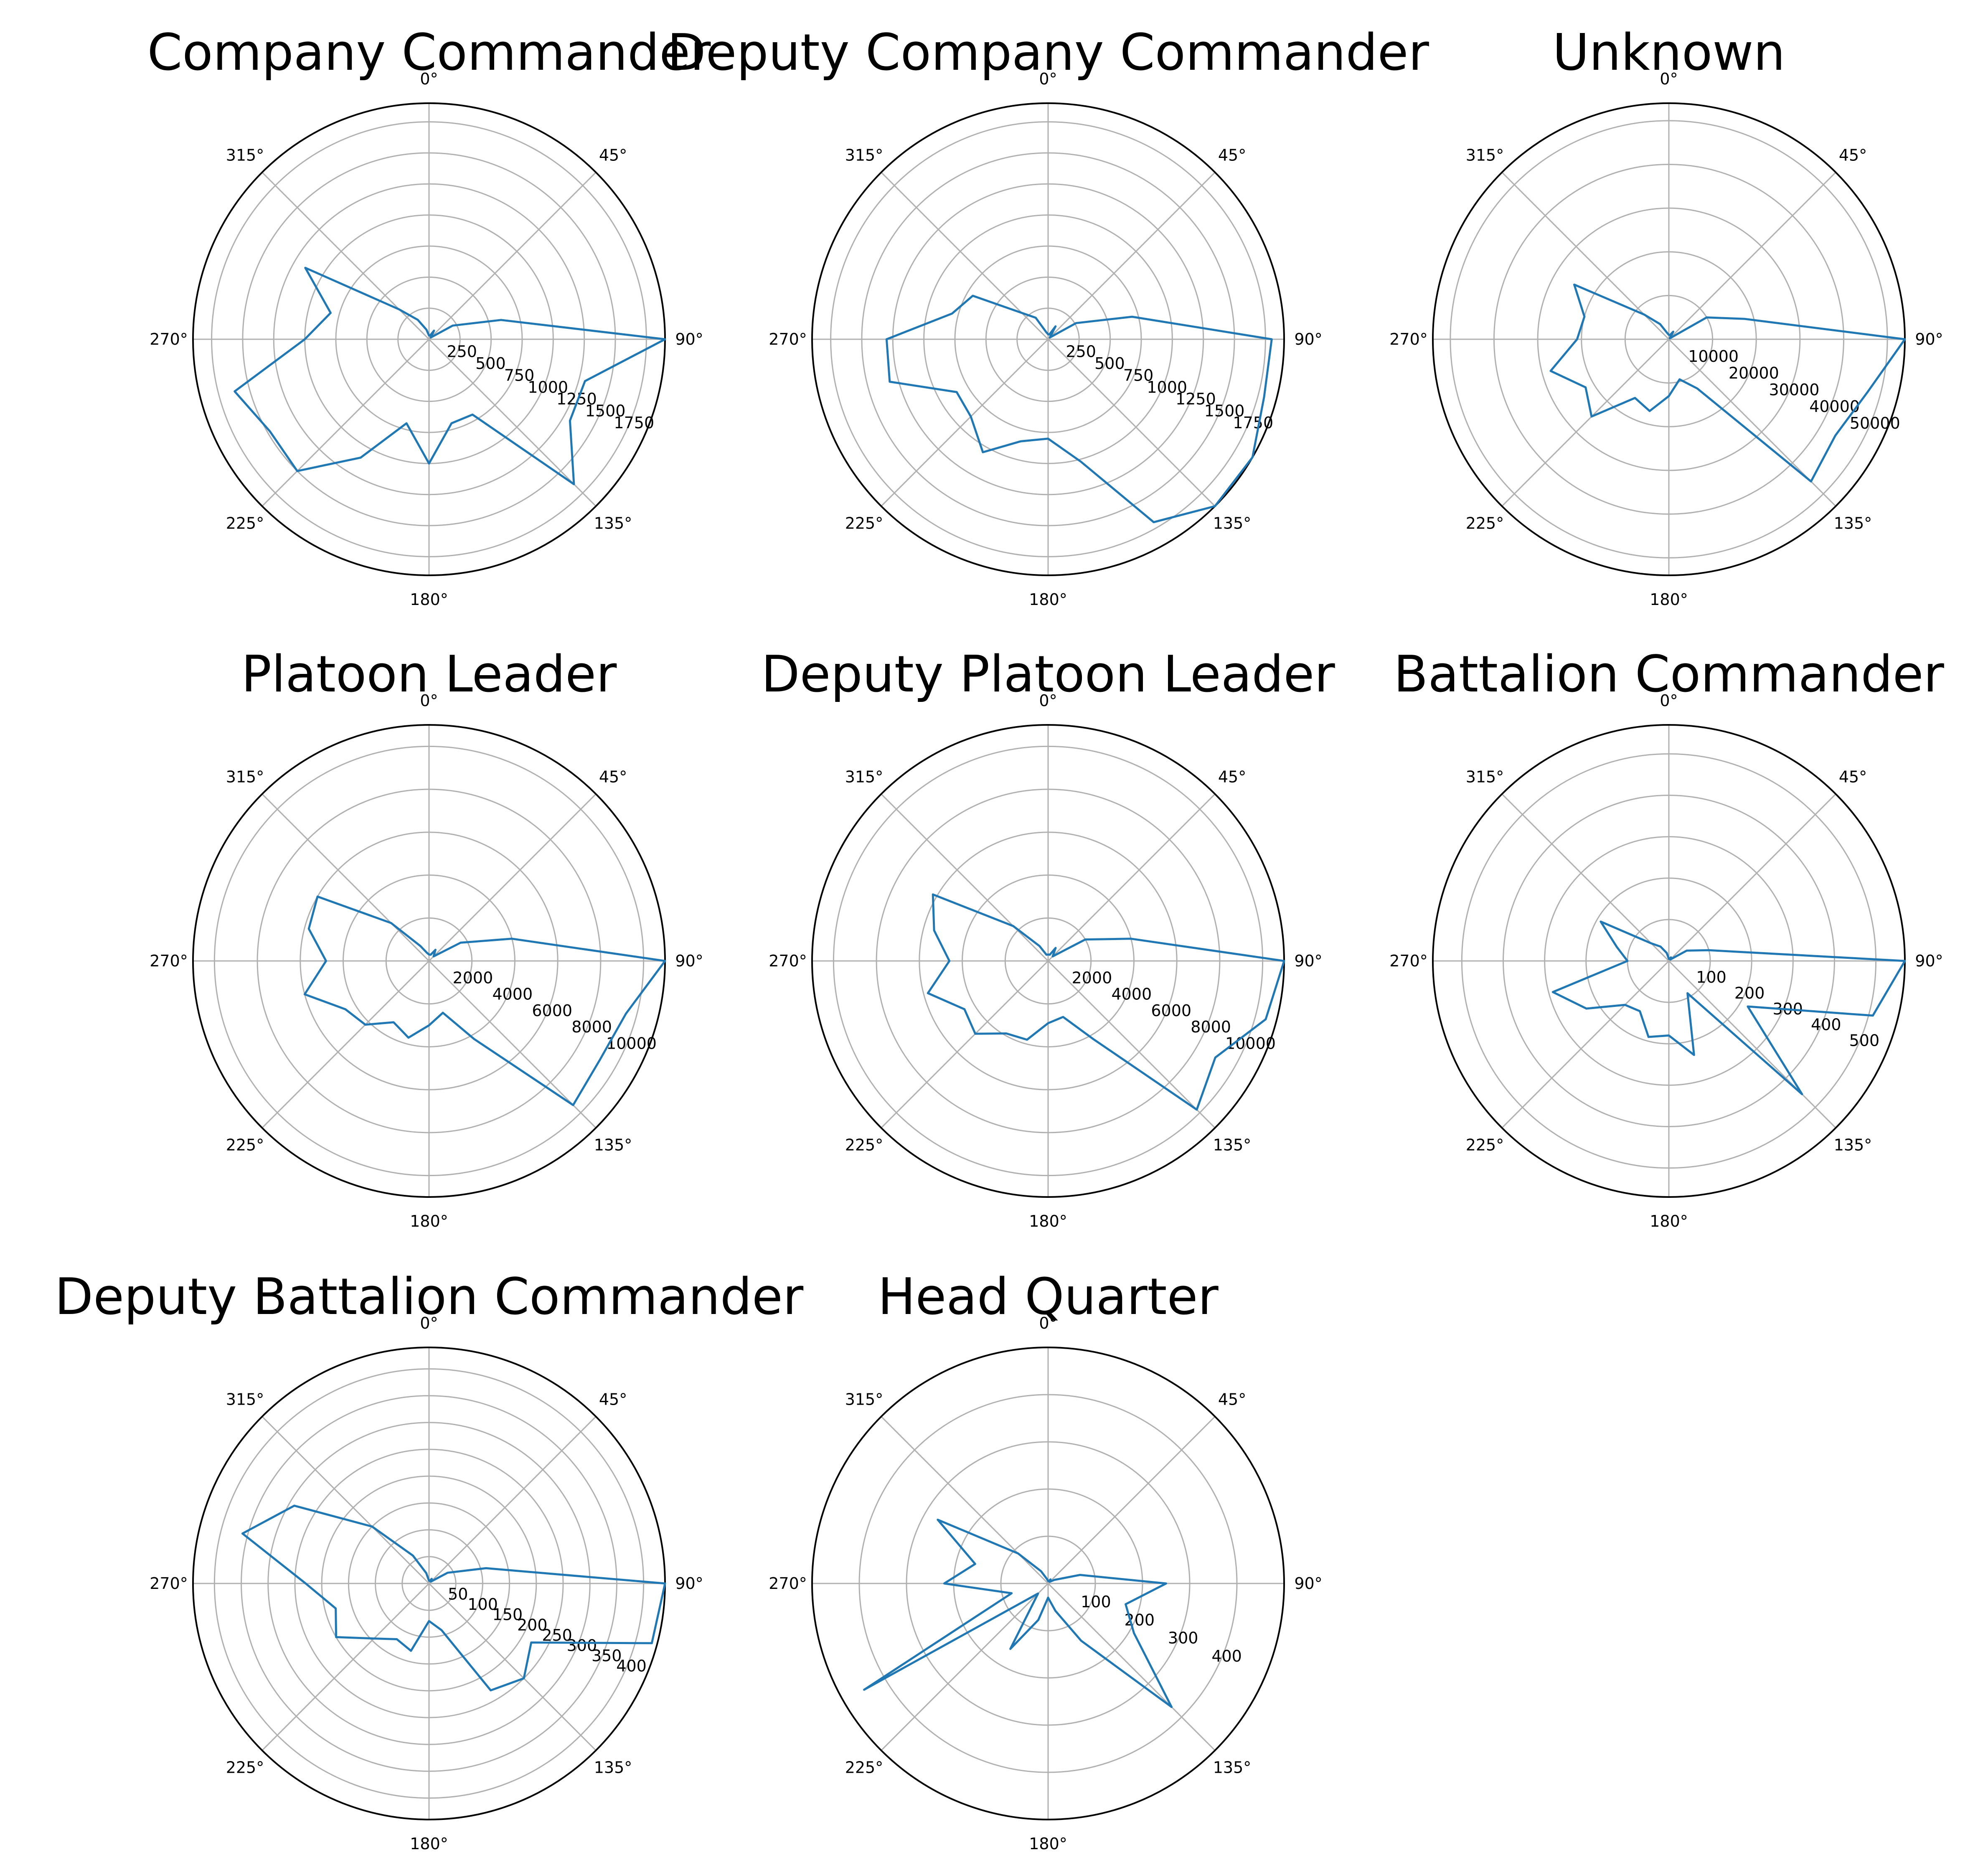 Image resolution: width=1988 pixels, height=1868 pixels. I want to click on r-tick-label: 6000, so click(552, 1011).